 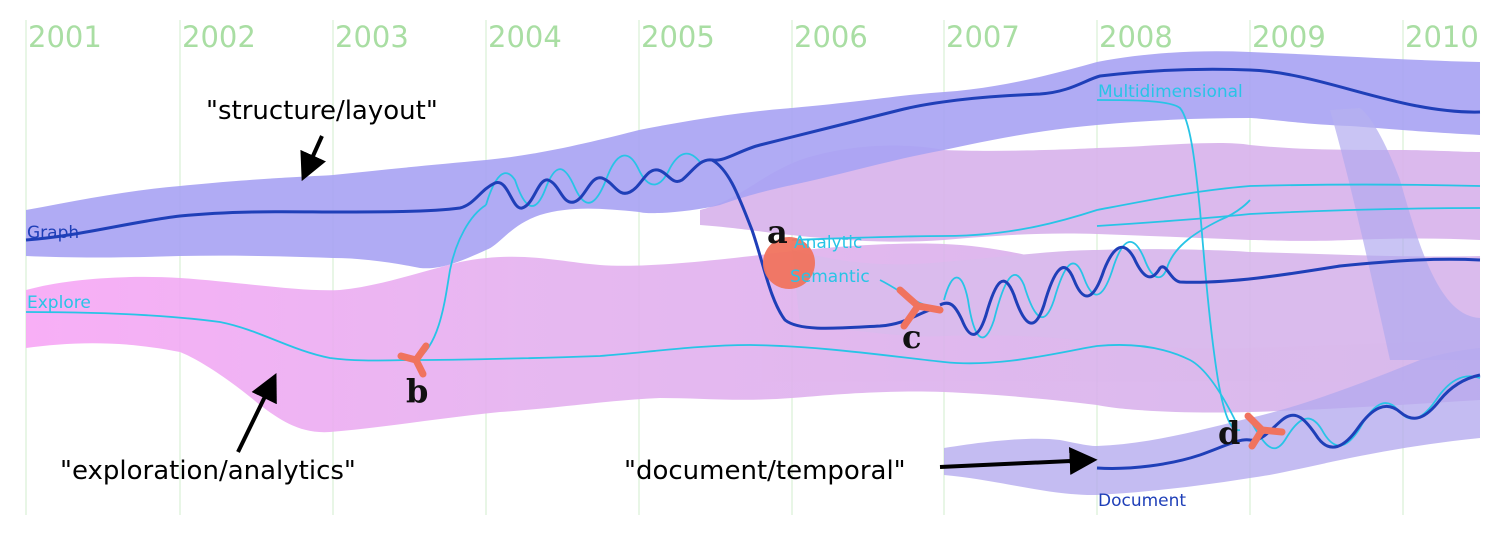 I want to click on graph-to-analytic, so click(x=821, y=244).